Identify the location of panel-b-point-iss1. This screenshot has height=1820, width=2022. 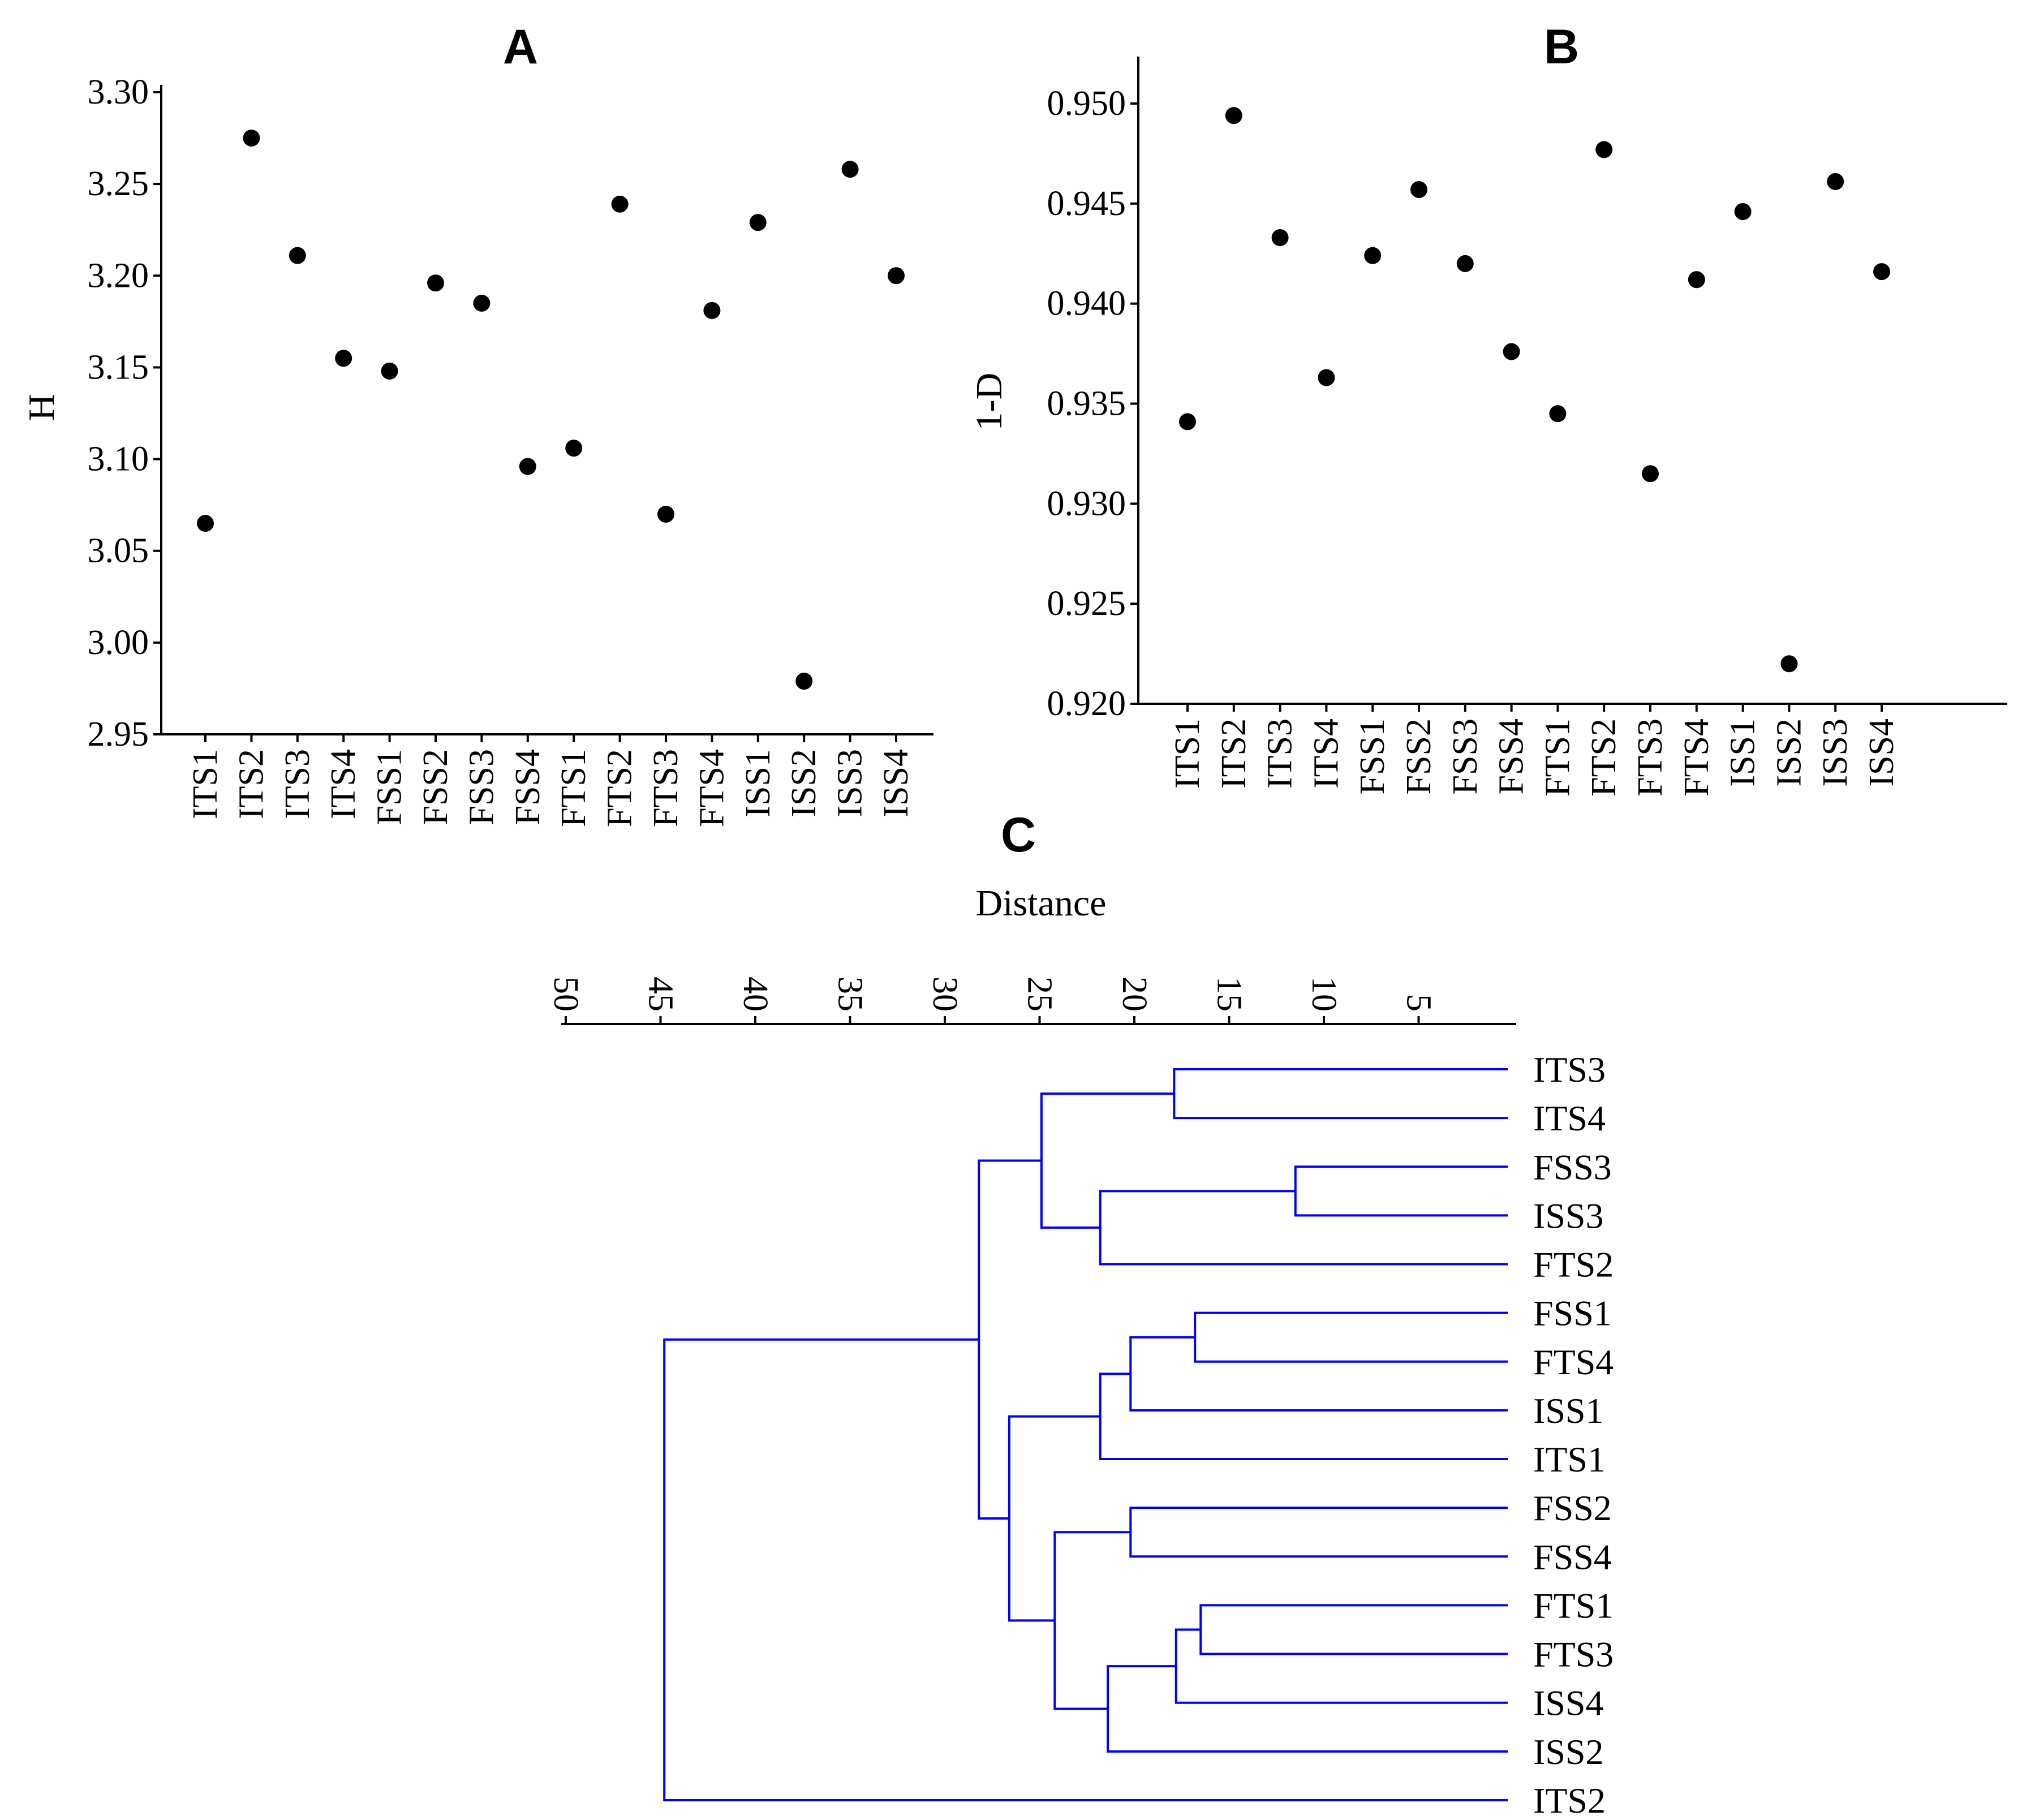
(1743, 211).